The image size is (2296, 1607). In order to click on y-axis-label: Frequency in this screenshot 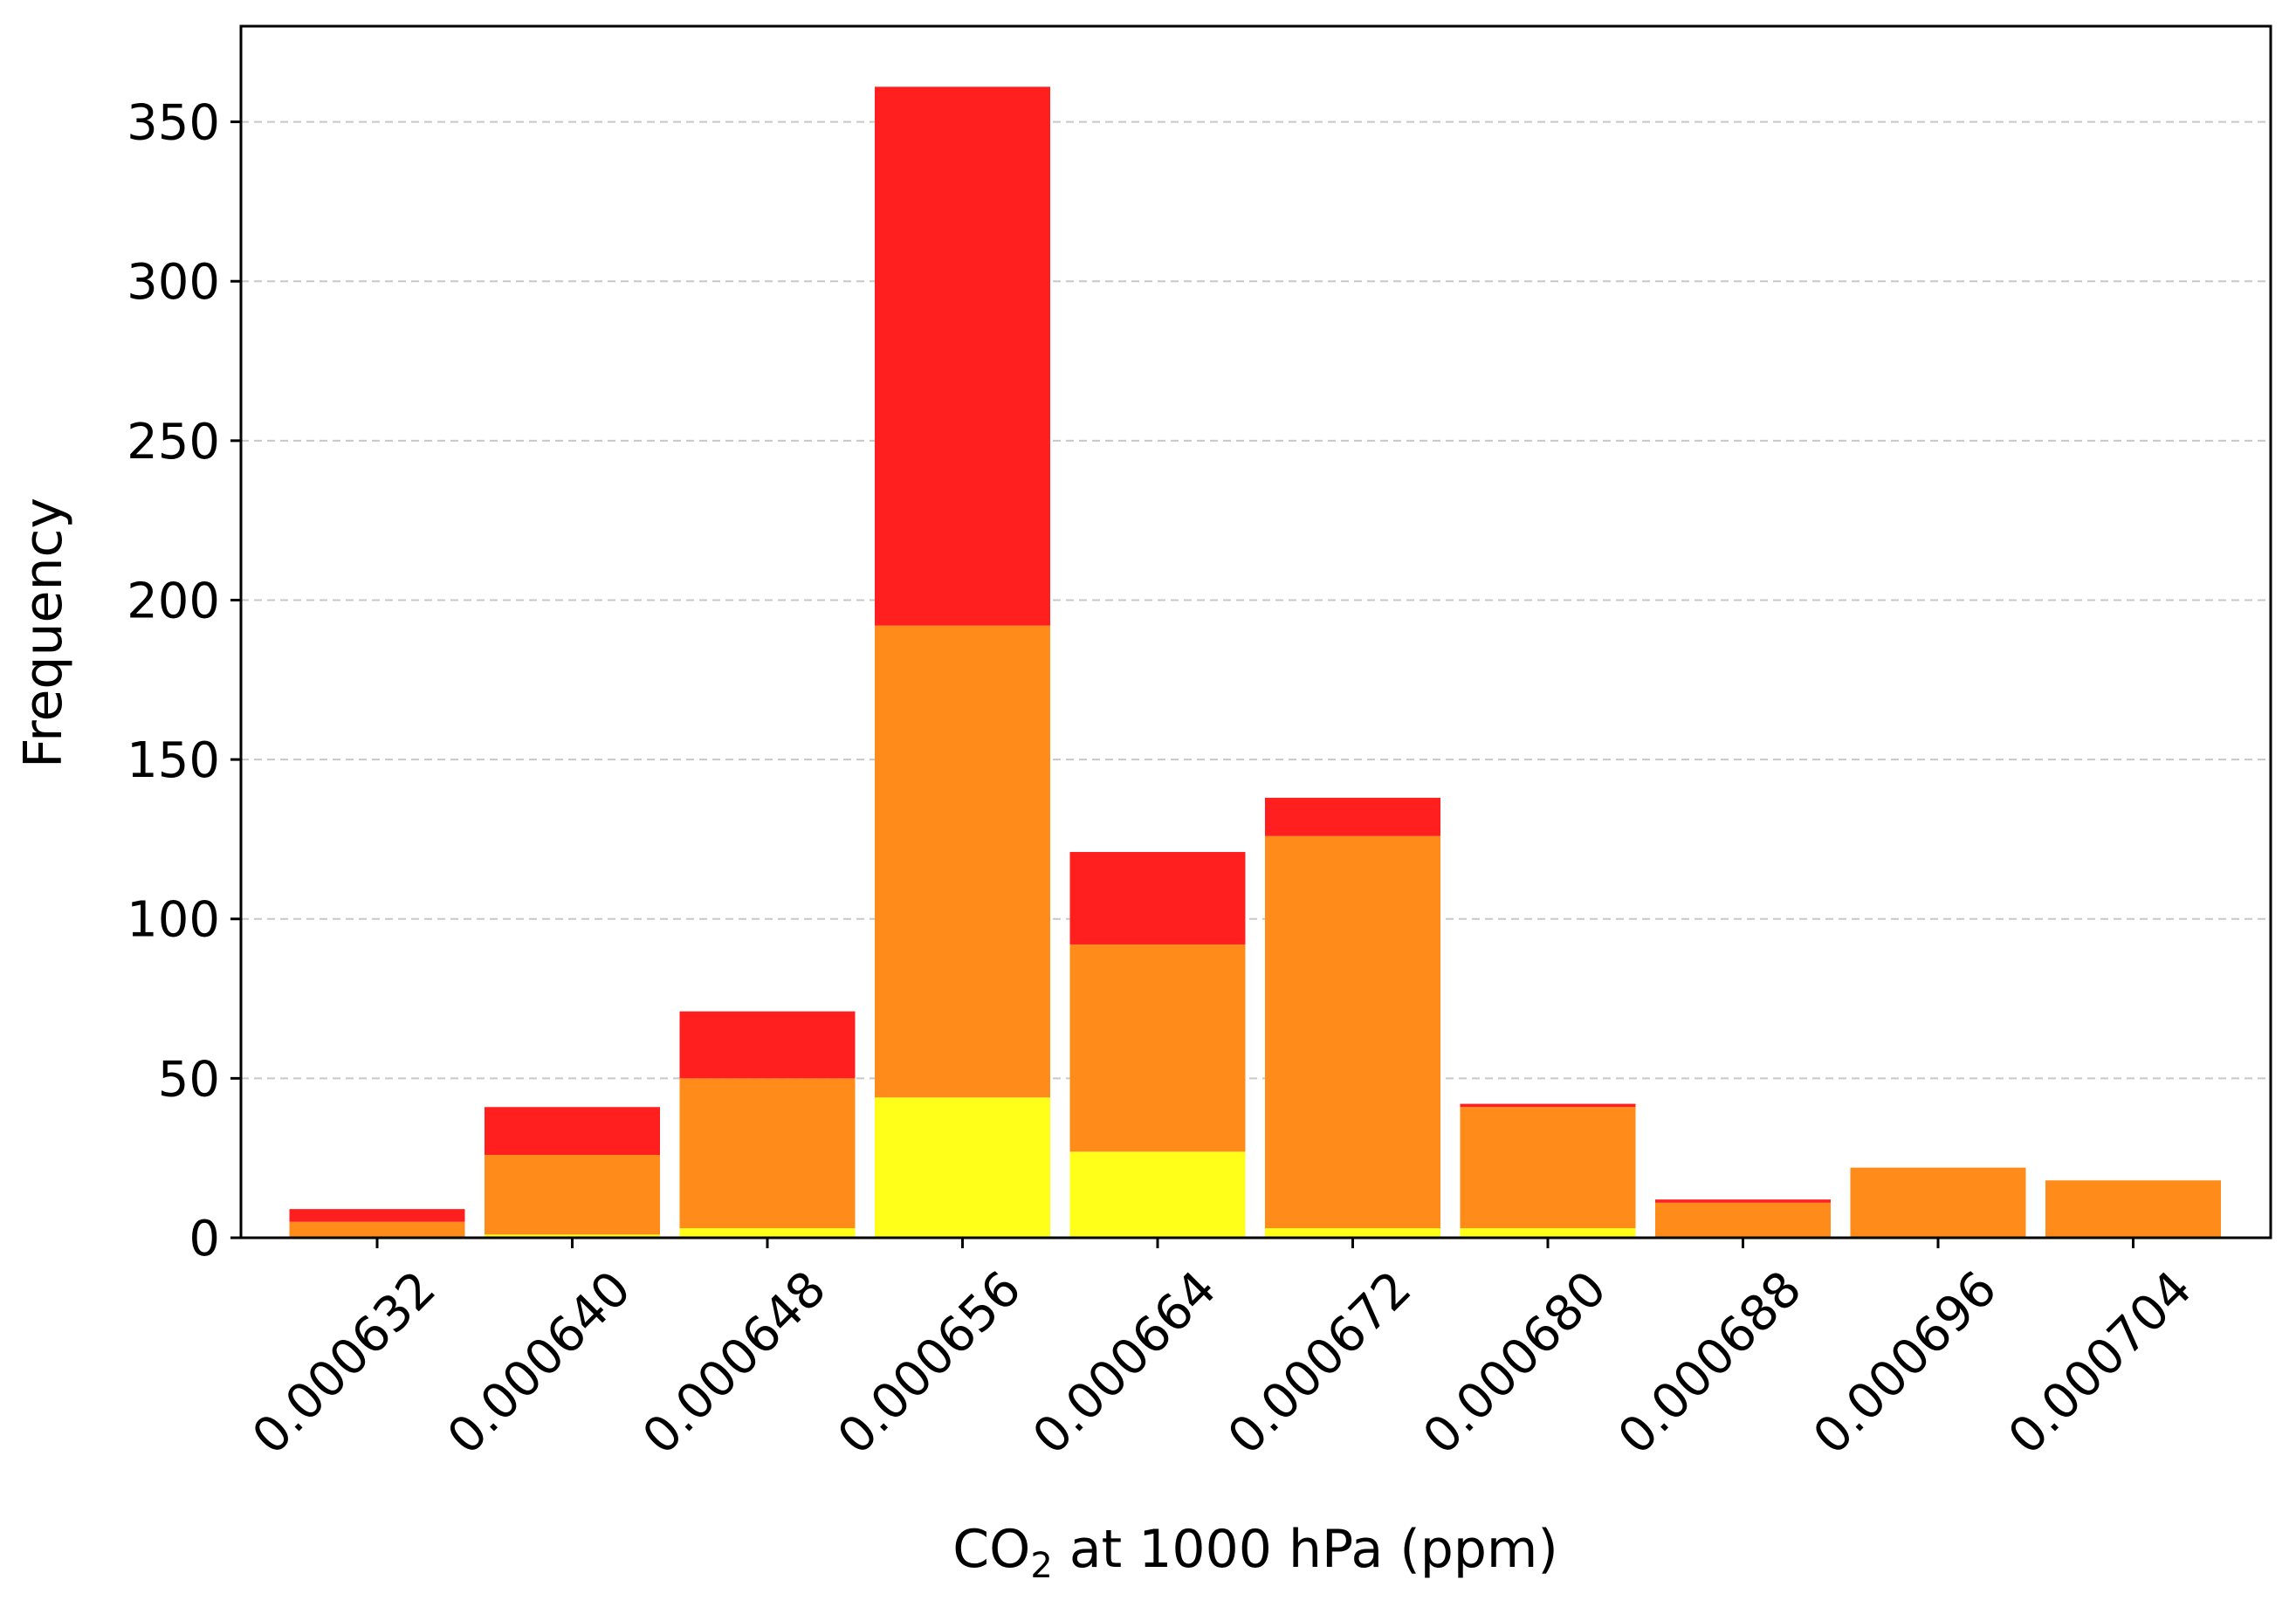, I will do `click(43, 633)`.